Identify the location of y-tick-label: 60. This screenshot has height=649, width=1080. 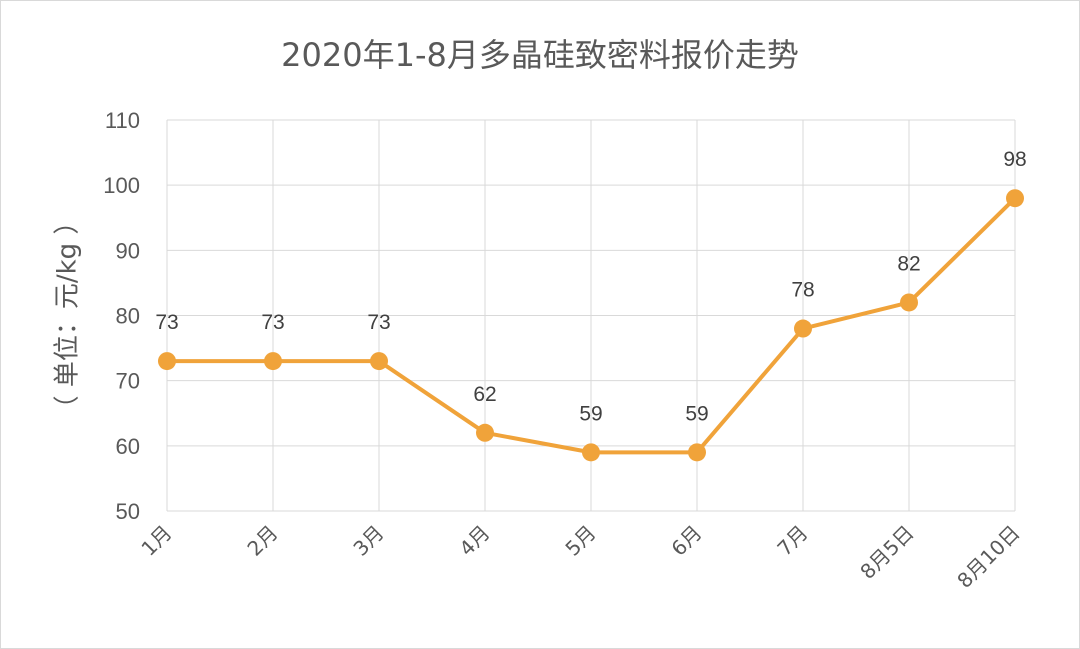
(128, 446).